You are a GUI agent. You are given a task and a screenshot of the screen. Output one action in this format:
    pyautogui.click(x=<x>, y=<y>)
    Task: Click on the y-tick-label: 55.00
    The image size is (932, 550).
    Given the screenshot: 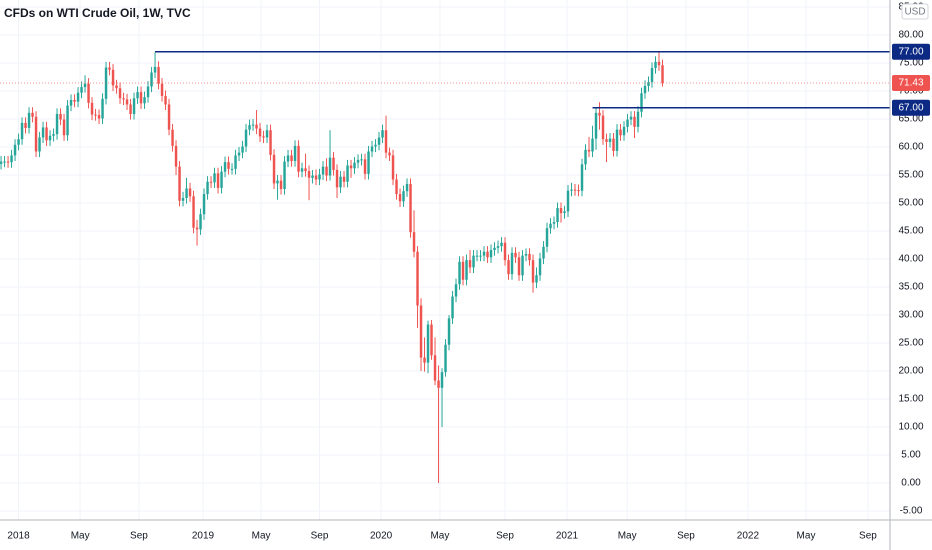 What is the action you would take?
    pyautogui.click(x=910, y=175)
    